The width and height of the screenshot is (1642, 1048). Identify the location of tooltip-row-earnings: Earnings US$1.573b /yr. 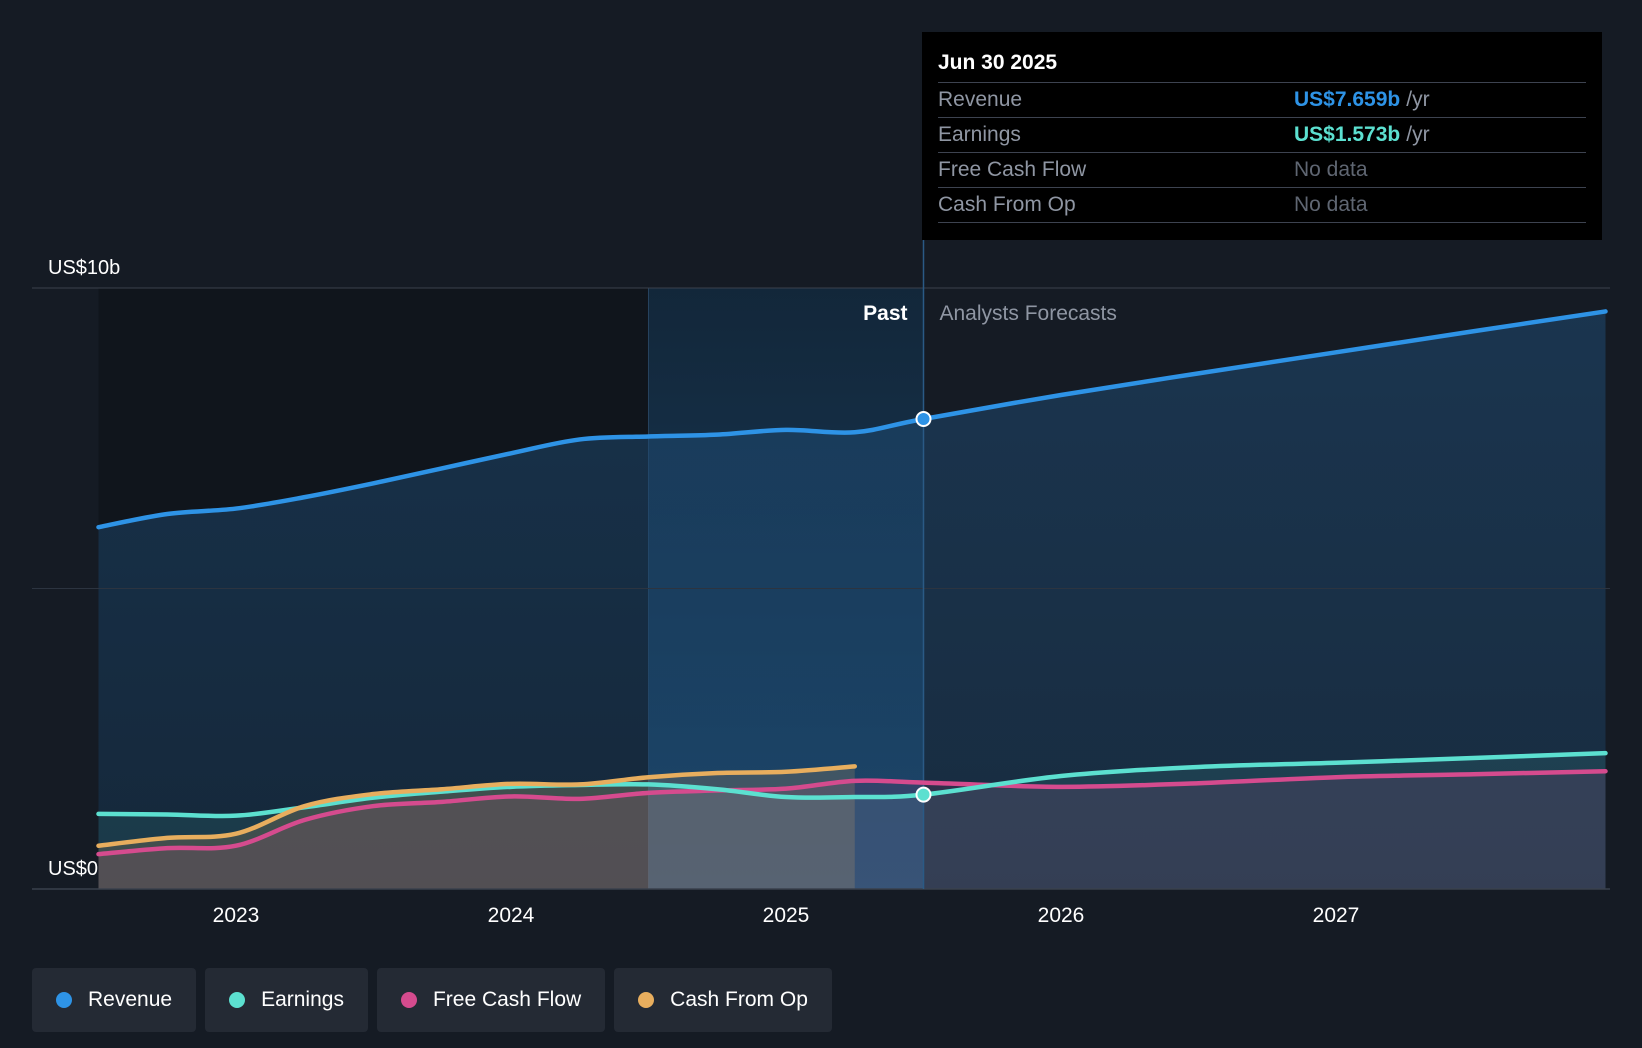
(1262, 134).